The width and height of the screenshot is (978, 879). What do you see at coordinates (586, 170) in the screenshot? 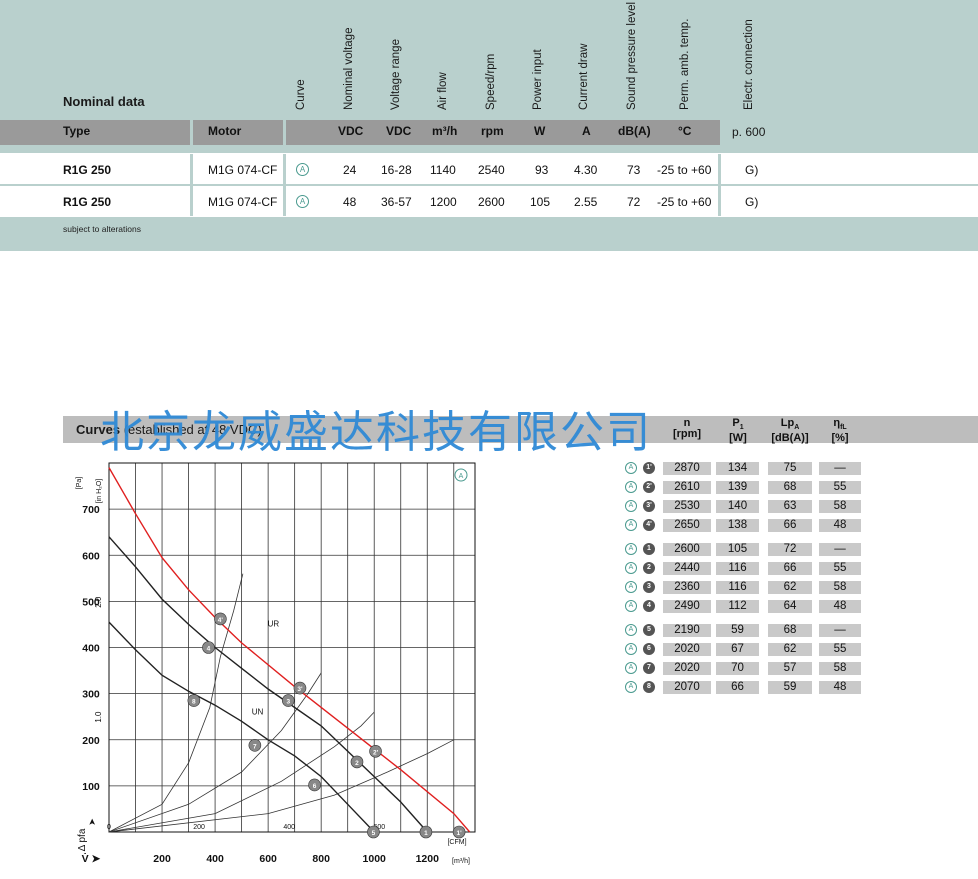
I see `current-cell: 4.30` at bounding box center [586, 170].